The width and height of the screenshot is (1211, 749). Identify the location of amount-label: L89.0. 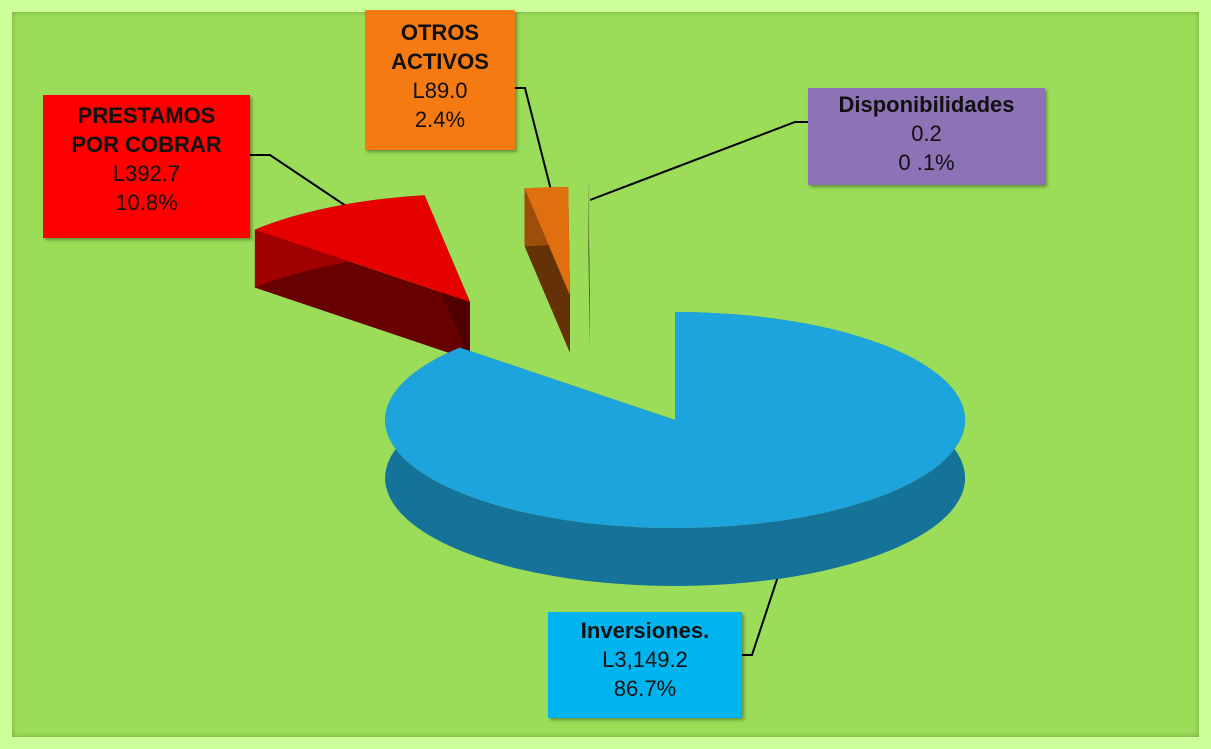
(440, 90).